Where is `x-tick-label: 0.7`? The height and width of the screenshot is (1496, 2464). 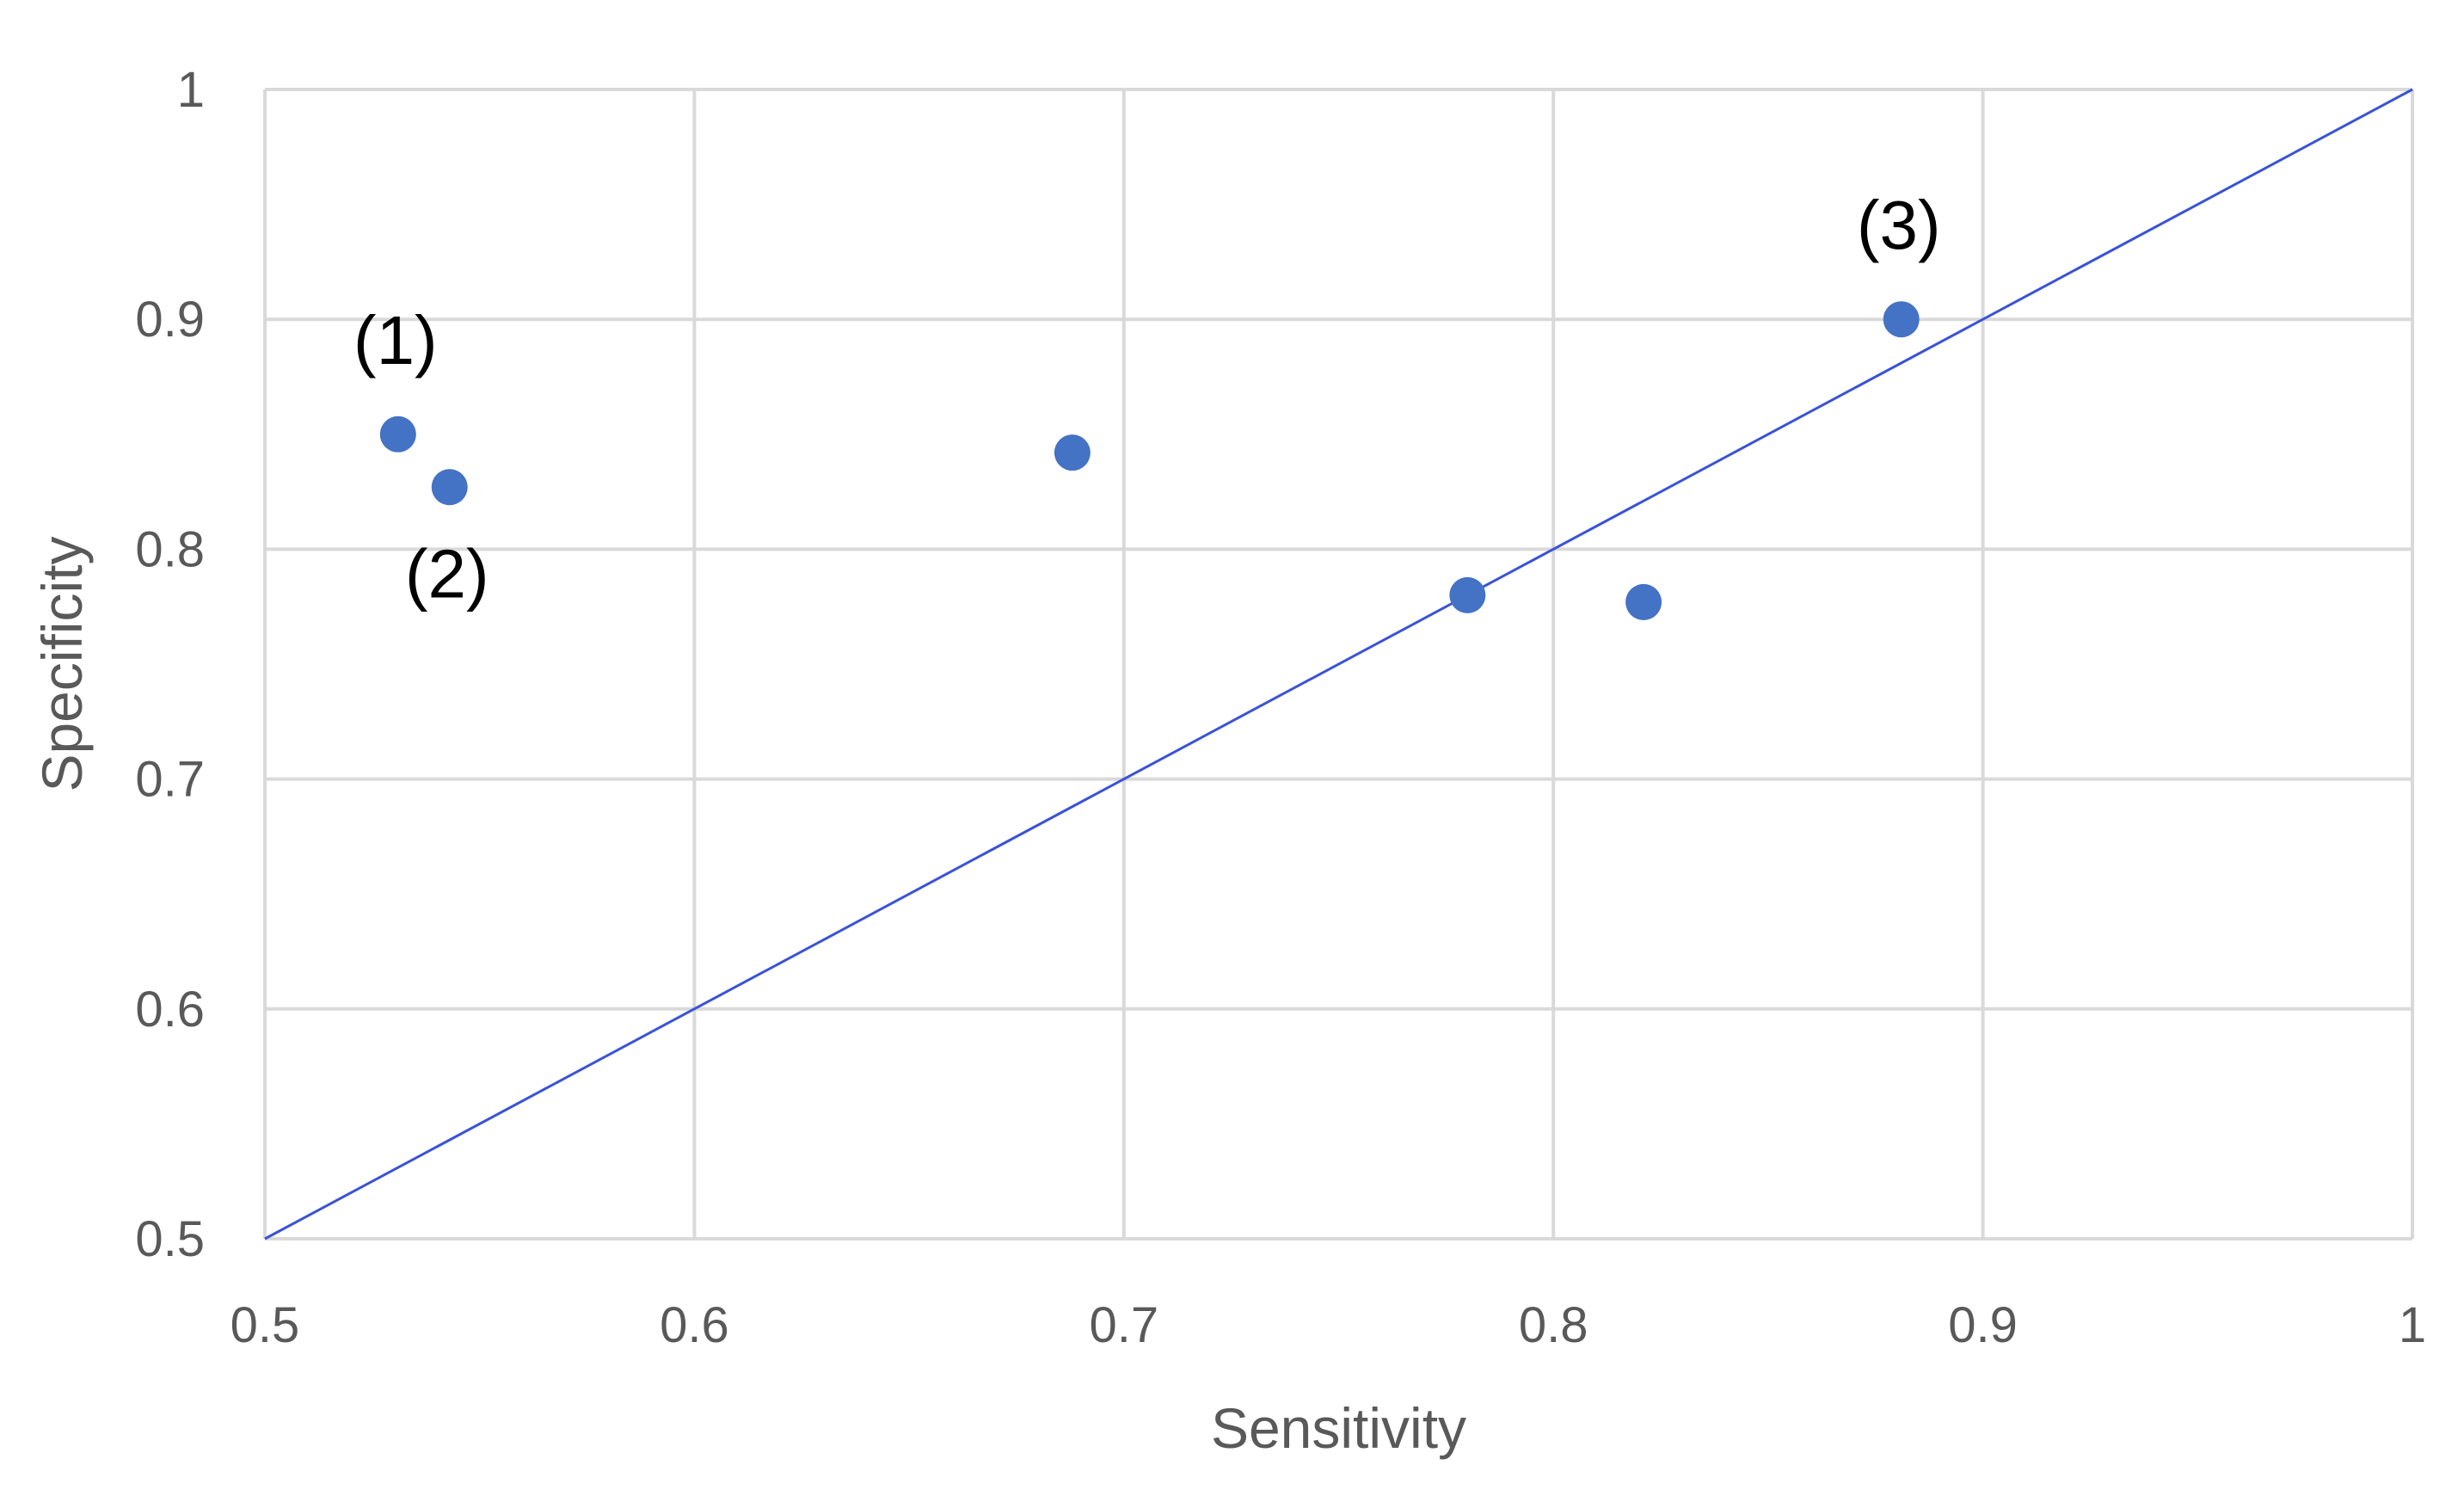
x-tick-label: 0.7 is located at coordinates (1123, 1325).